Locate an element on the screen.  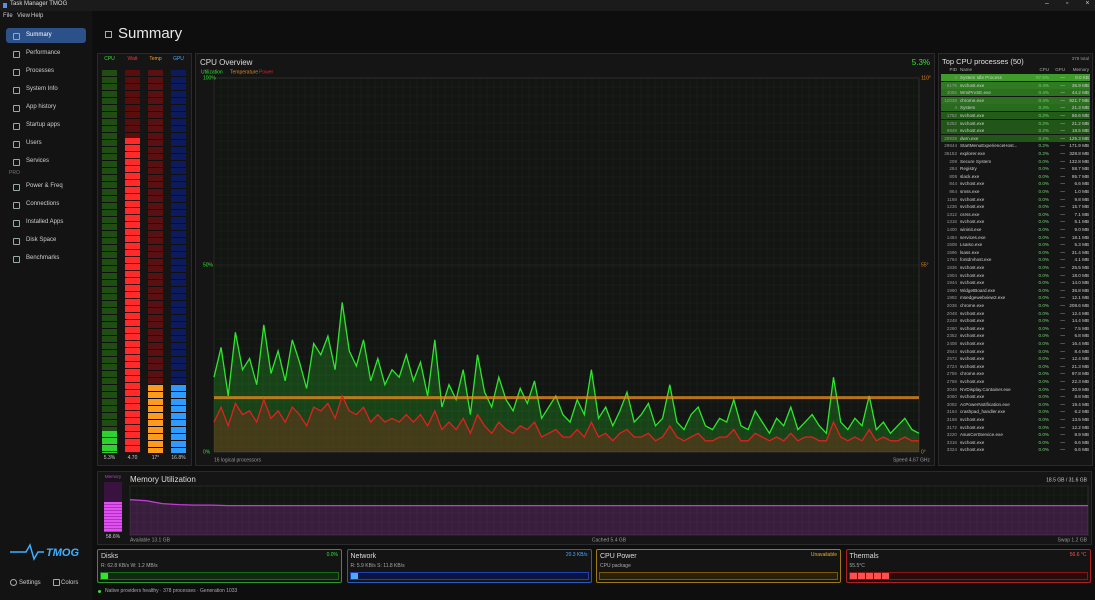
column-header: PID is located at coordinates (953, 69).